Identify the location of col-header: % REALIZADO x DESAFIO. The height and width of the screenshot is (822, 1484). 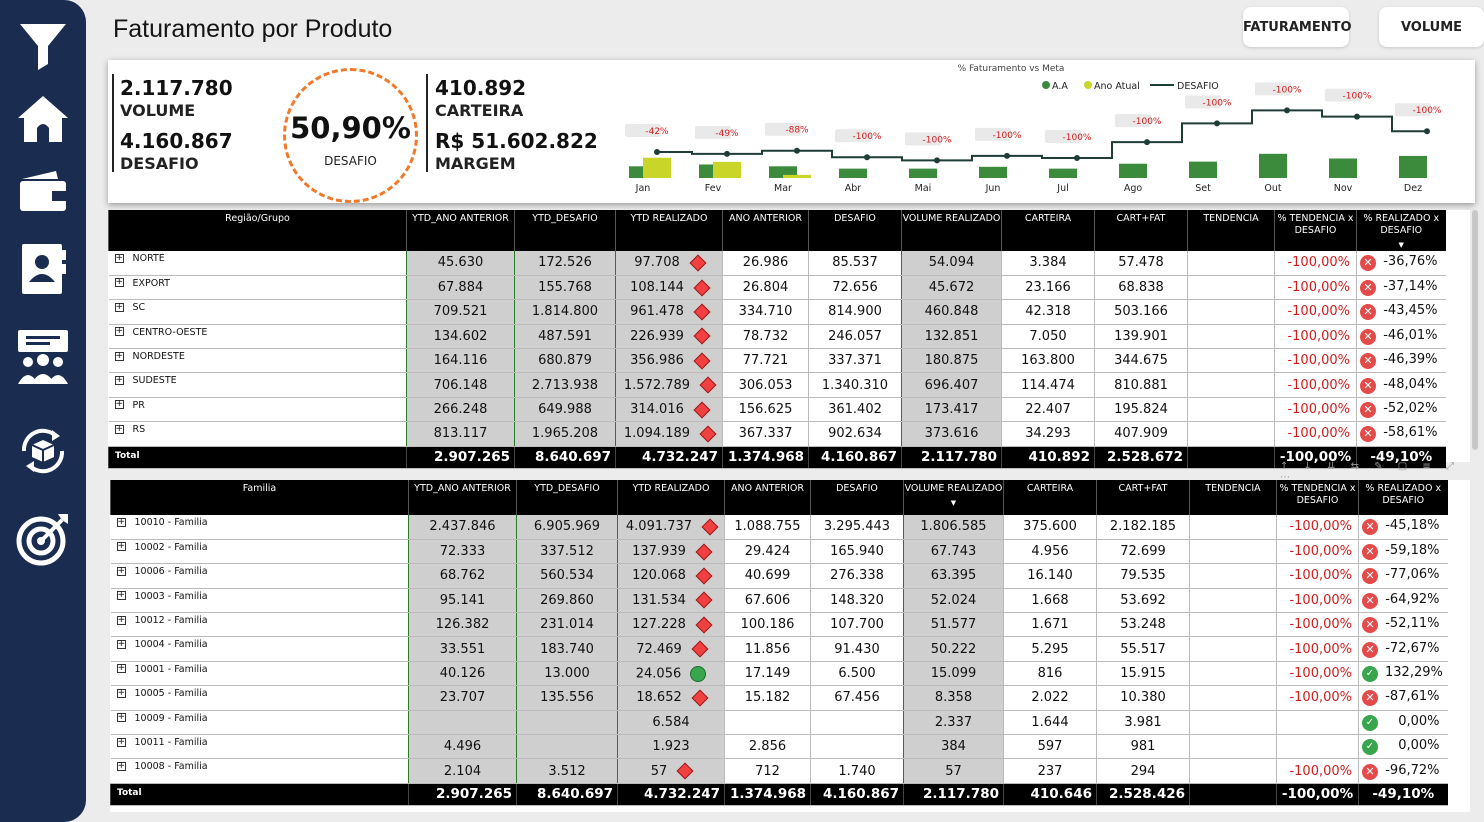
(1403, 497).